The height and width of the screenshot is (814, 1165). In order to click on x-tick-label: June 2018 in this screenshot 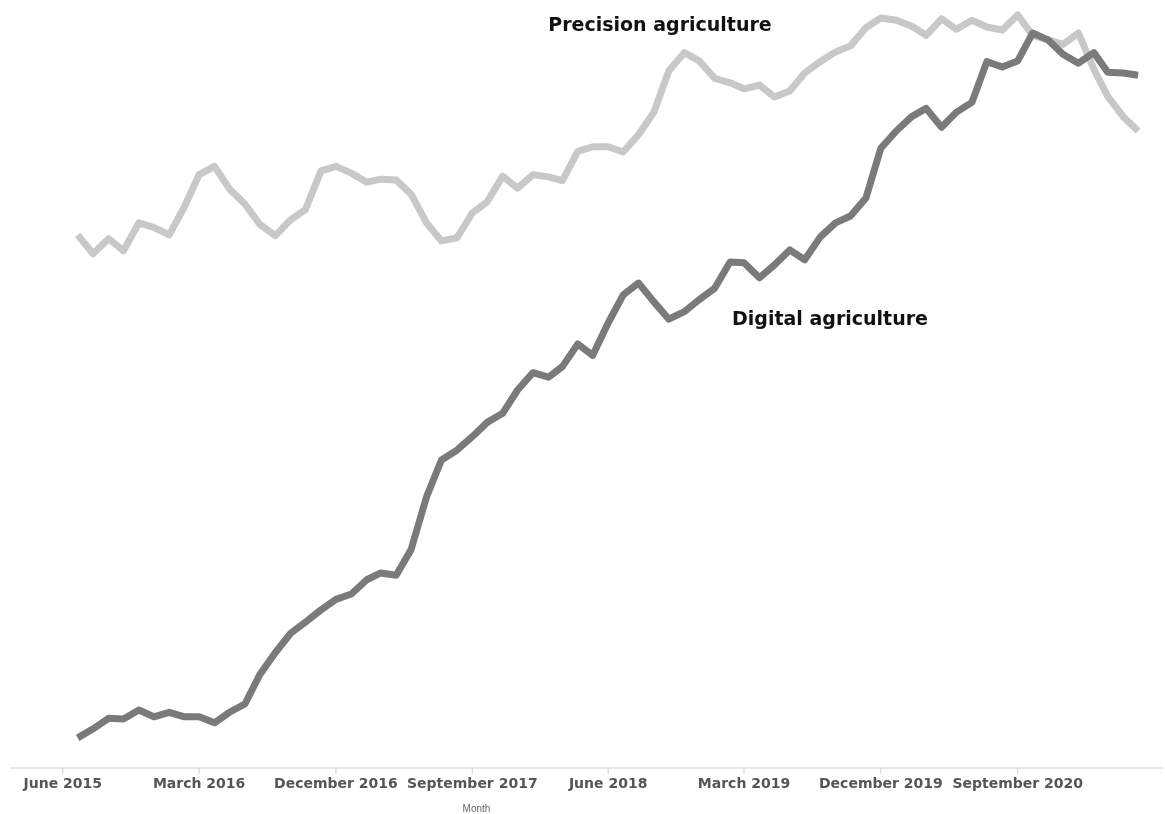, I will do `click(607, 783)`.